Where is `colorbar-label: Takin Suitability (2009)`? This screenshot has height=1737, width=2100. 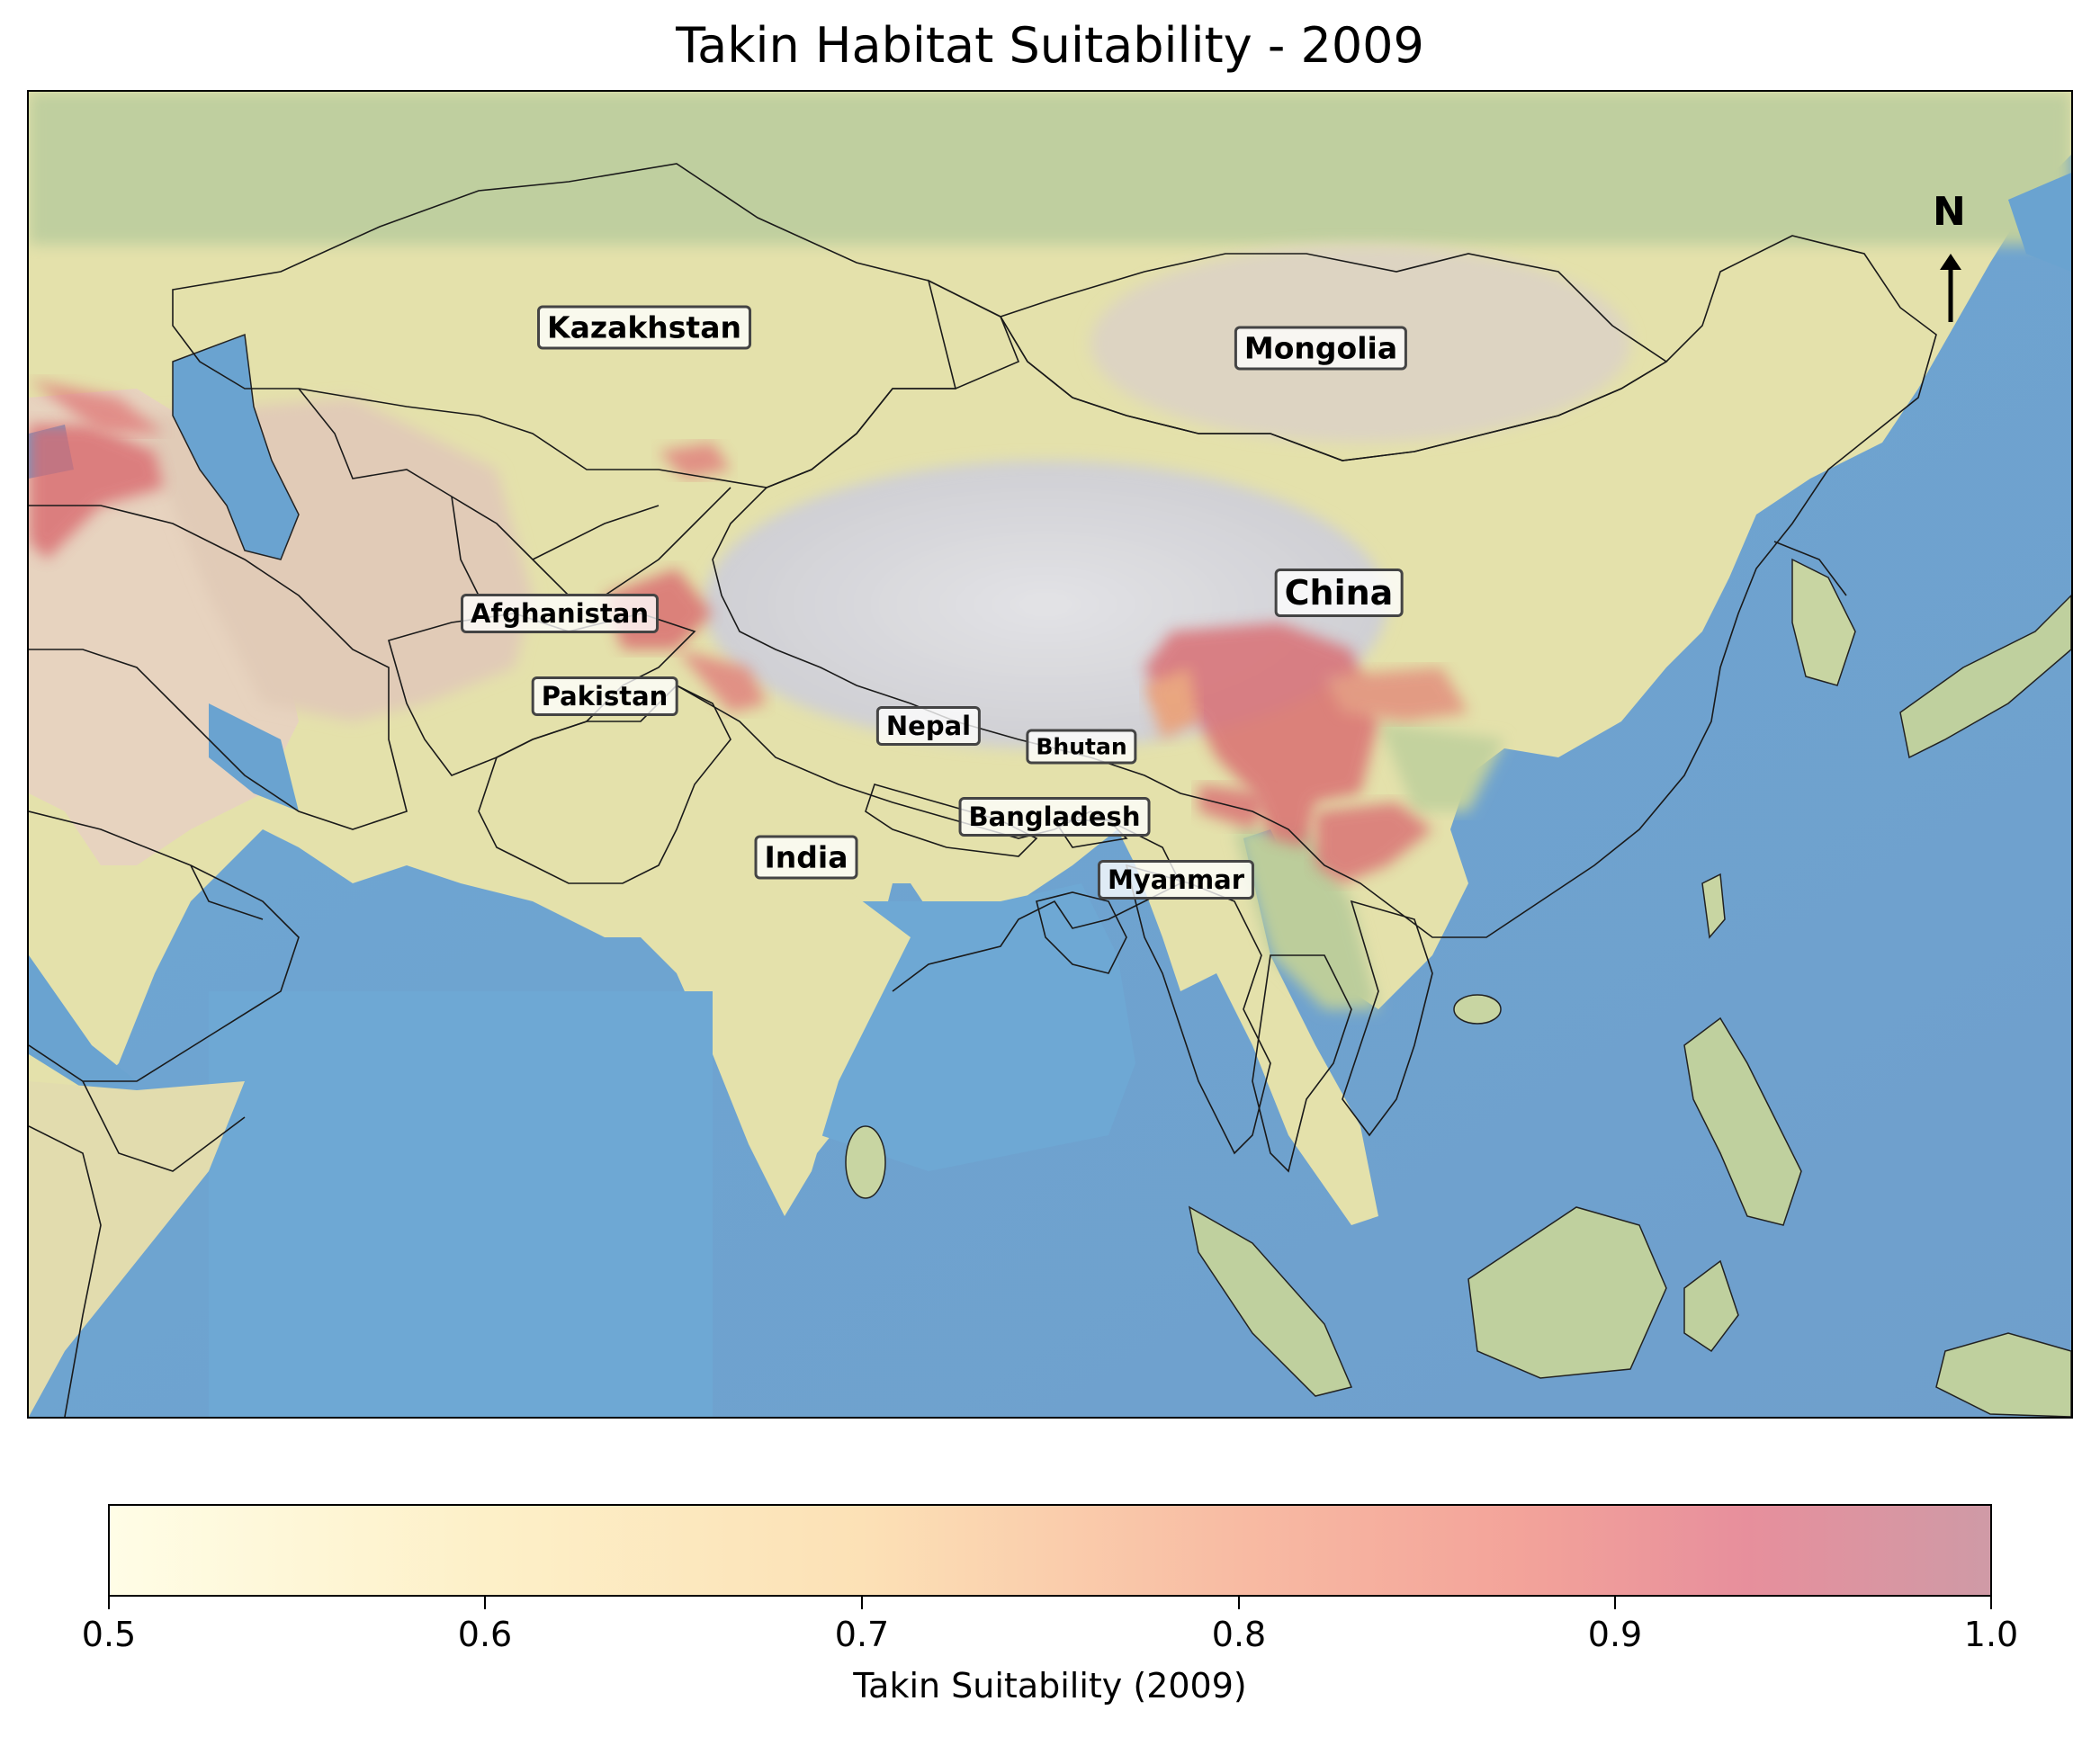 colorbar-label: Takin Suitability (2009) is located at coordinates (1050, 1686).